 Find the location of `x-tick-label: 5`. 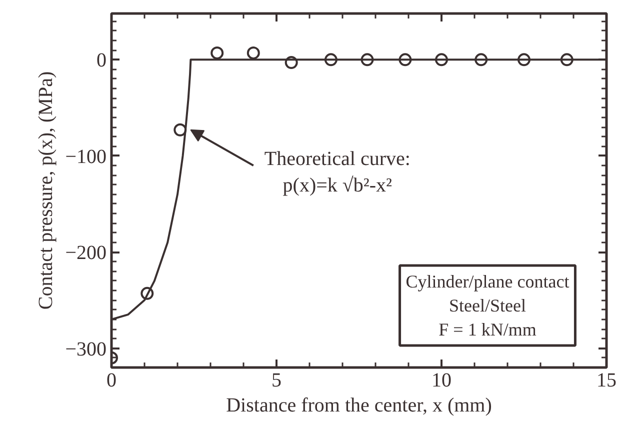

x-tick-label: 5 is located at coordinates (277, 381).